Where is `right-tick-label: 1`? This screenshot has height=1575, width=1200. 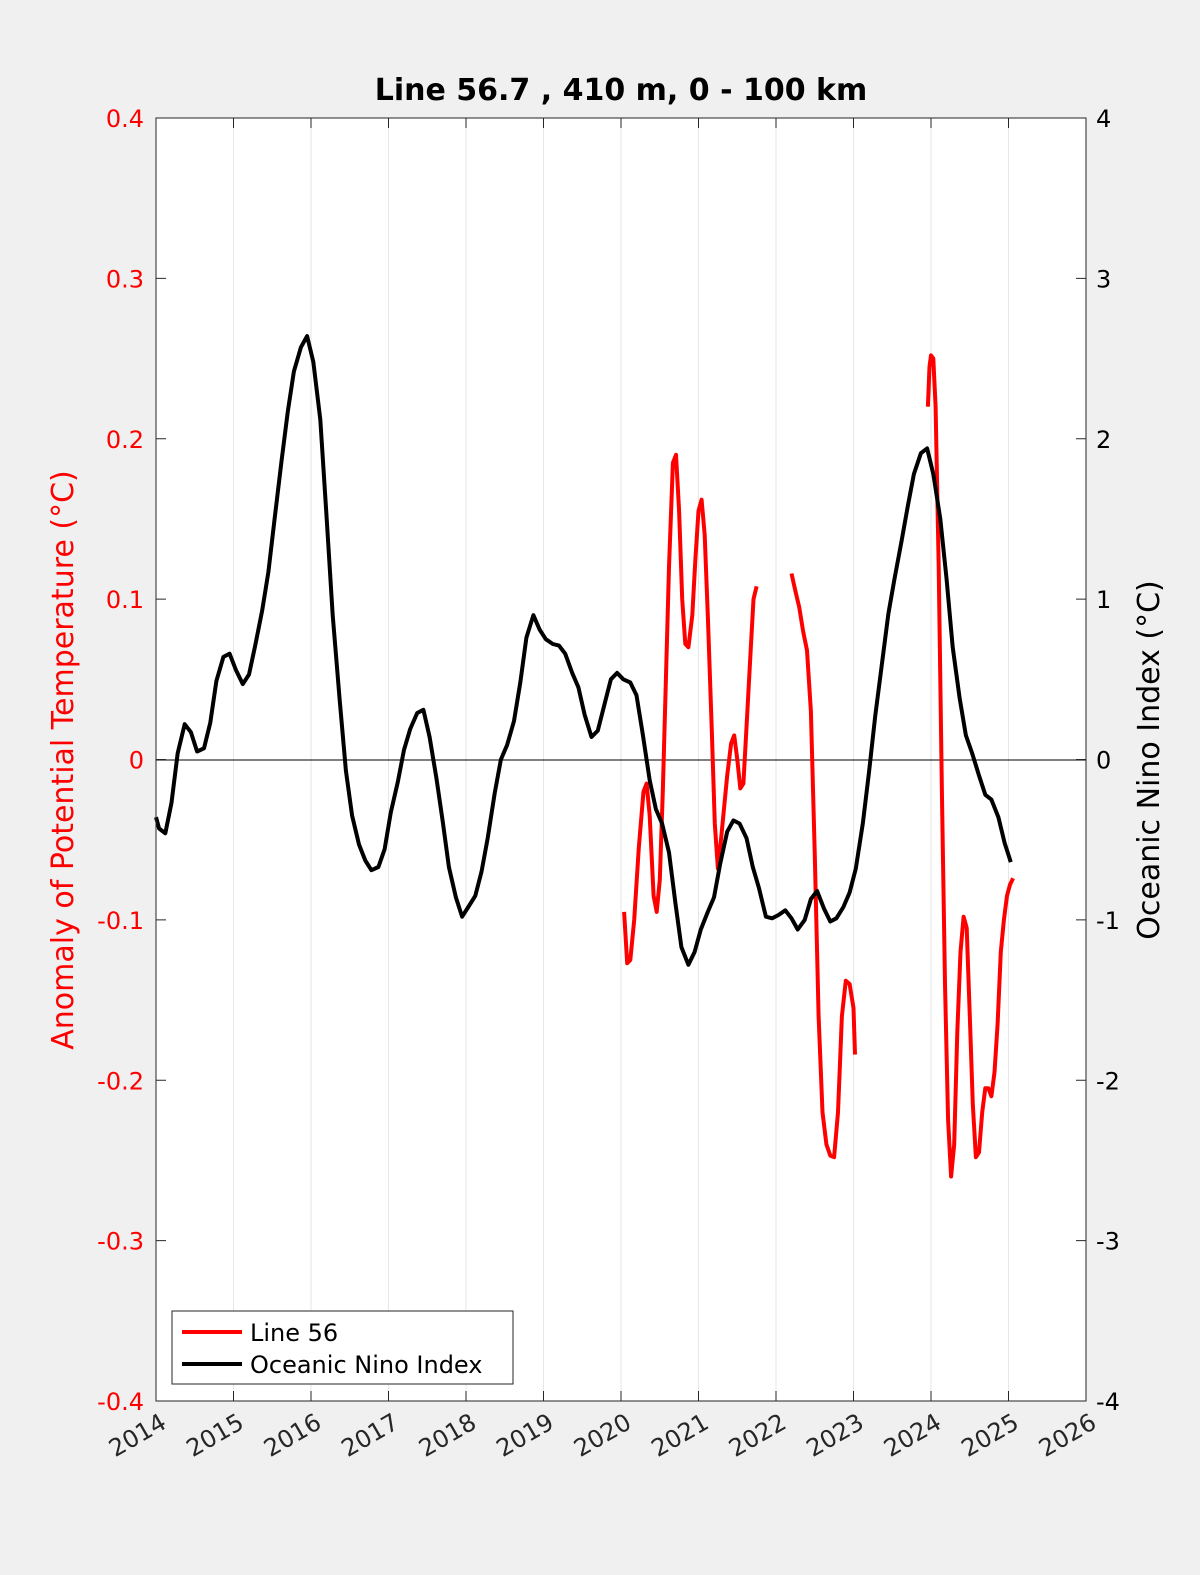 right-tick-label: 1 is located at coordinates (1103, 600).